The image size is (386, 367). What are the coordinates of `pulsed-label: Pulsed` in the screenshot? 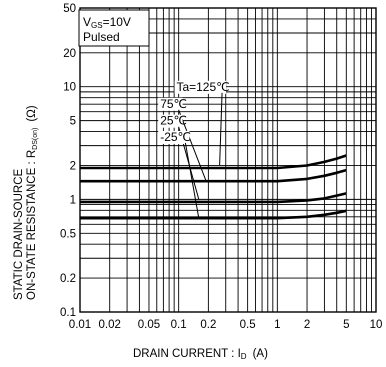 It's located at (101, 37).